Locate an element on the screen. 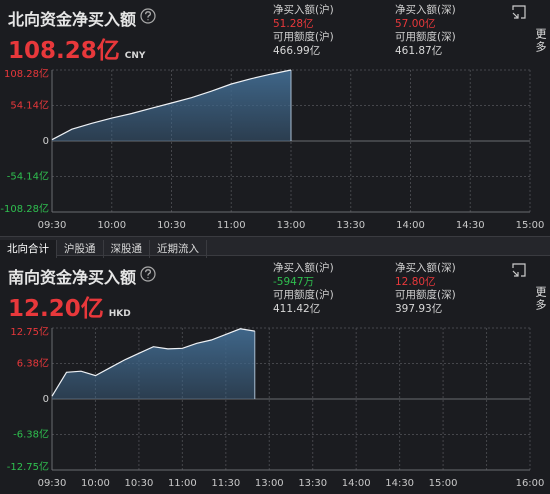 Image resolution: width=550 pixels, height=494 pixels. y-tick-label: -12.75亿 is located at coordinates (28, 466).